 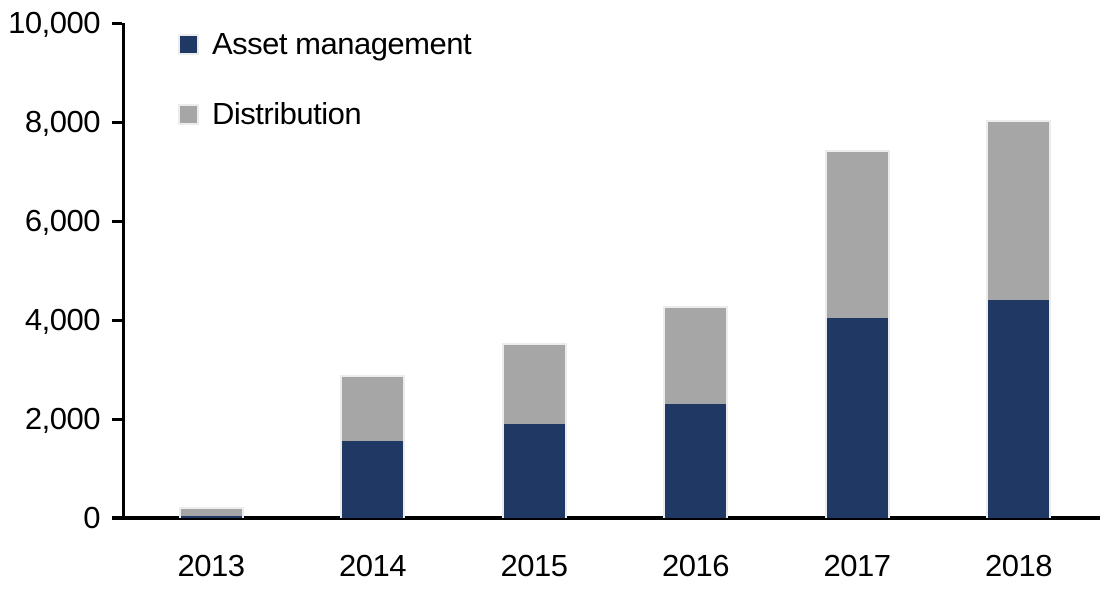 What do you see at coordinates (1018, 211) in the screenshot?
I see `bar-segment-2018-distribution` at bounding box center [1018, 211].